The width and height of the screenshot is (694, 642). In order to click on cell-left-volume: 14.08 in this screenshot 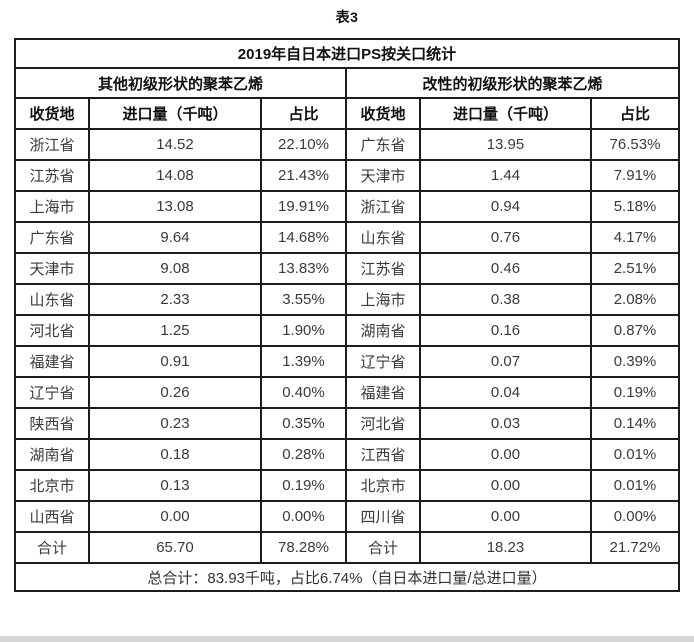, I will do `click(174, 175)`.